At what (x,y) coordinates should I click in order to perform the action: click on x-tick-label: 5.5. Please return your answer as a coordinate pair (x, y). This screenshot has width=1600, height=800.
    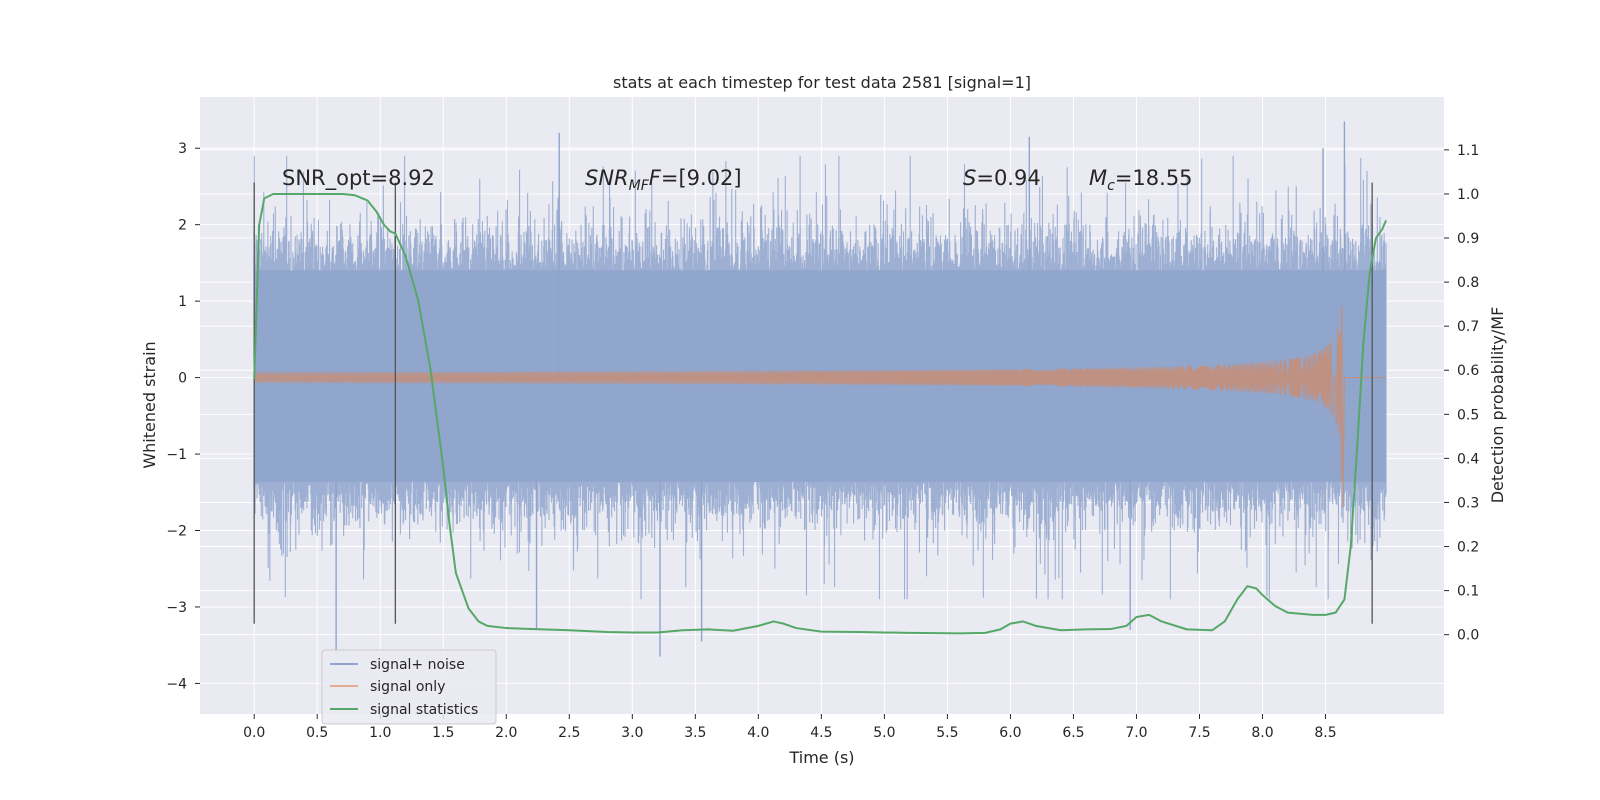
    Looking at the image, I should click on (947, 733).